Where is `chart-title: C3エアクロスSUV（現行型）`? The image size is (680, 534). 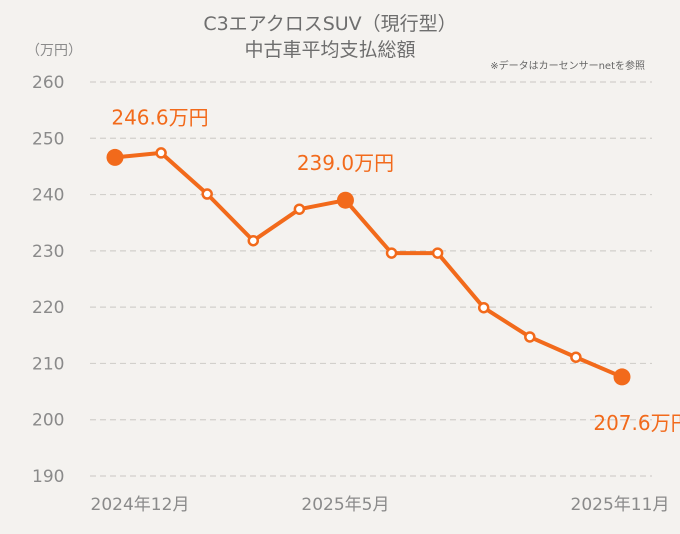
chart-title: C3エアクロスSUV（現行型） is located at coordinates (329, 24).